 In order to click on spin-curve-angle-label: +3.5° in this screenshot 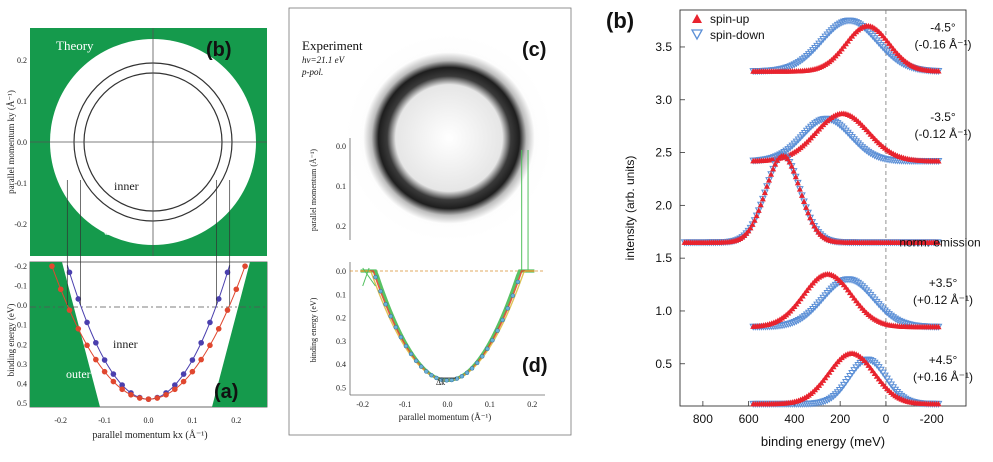, I will do `click(943, 283)`.